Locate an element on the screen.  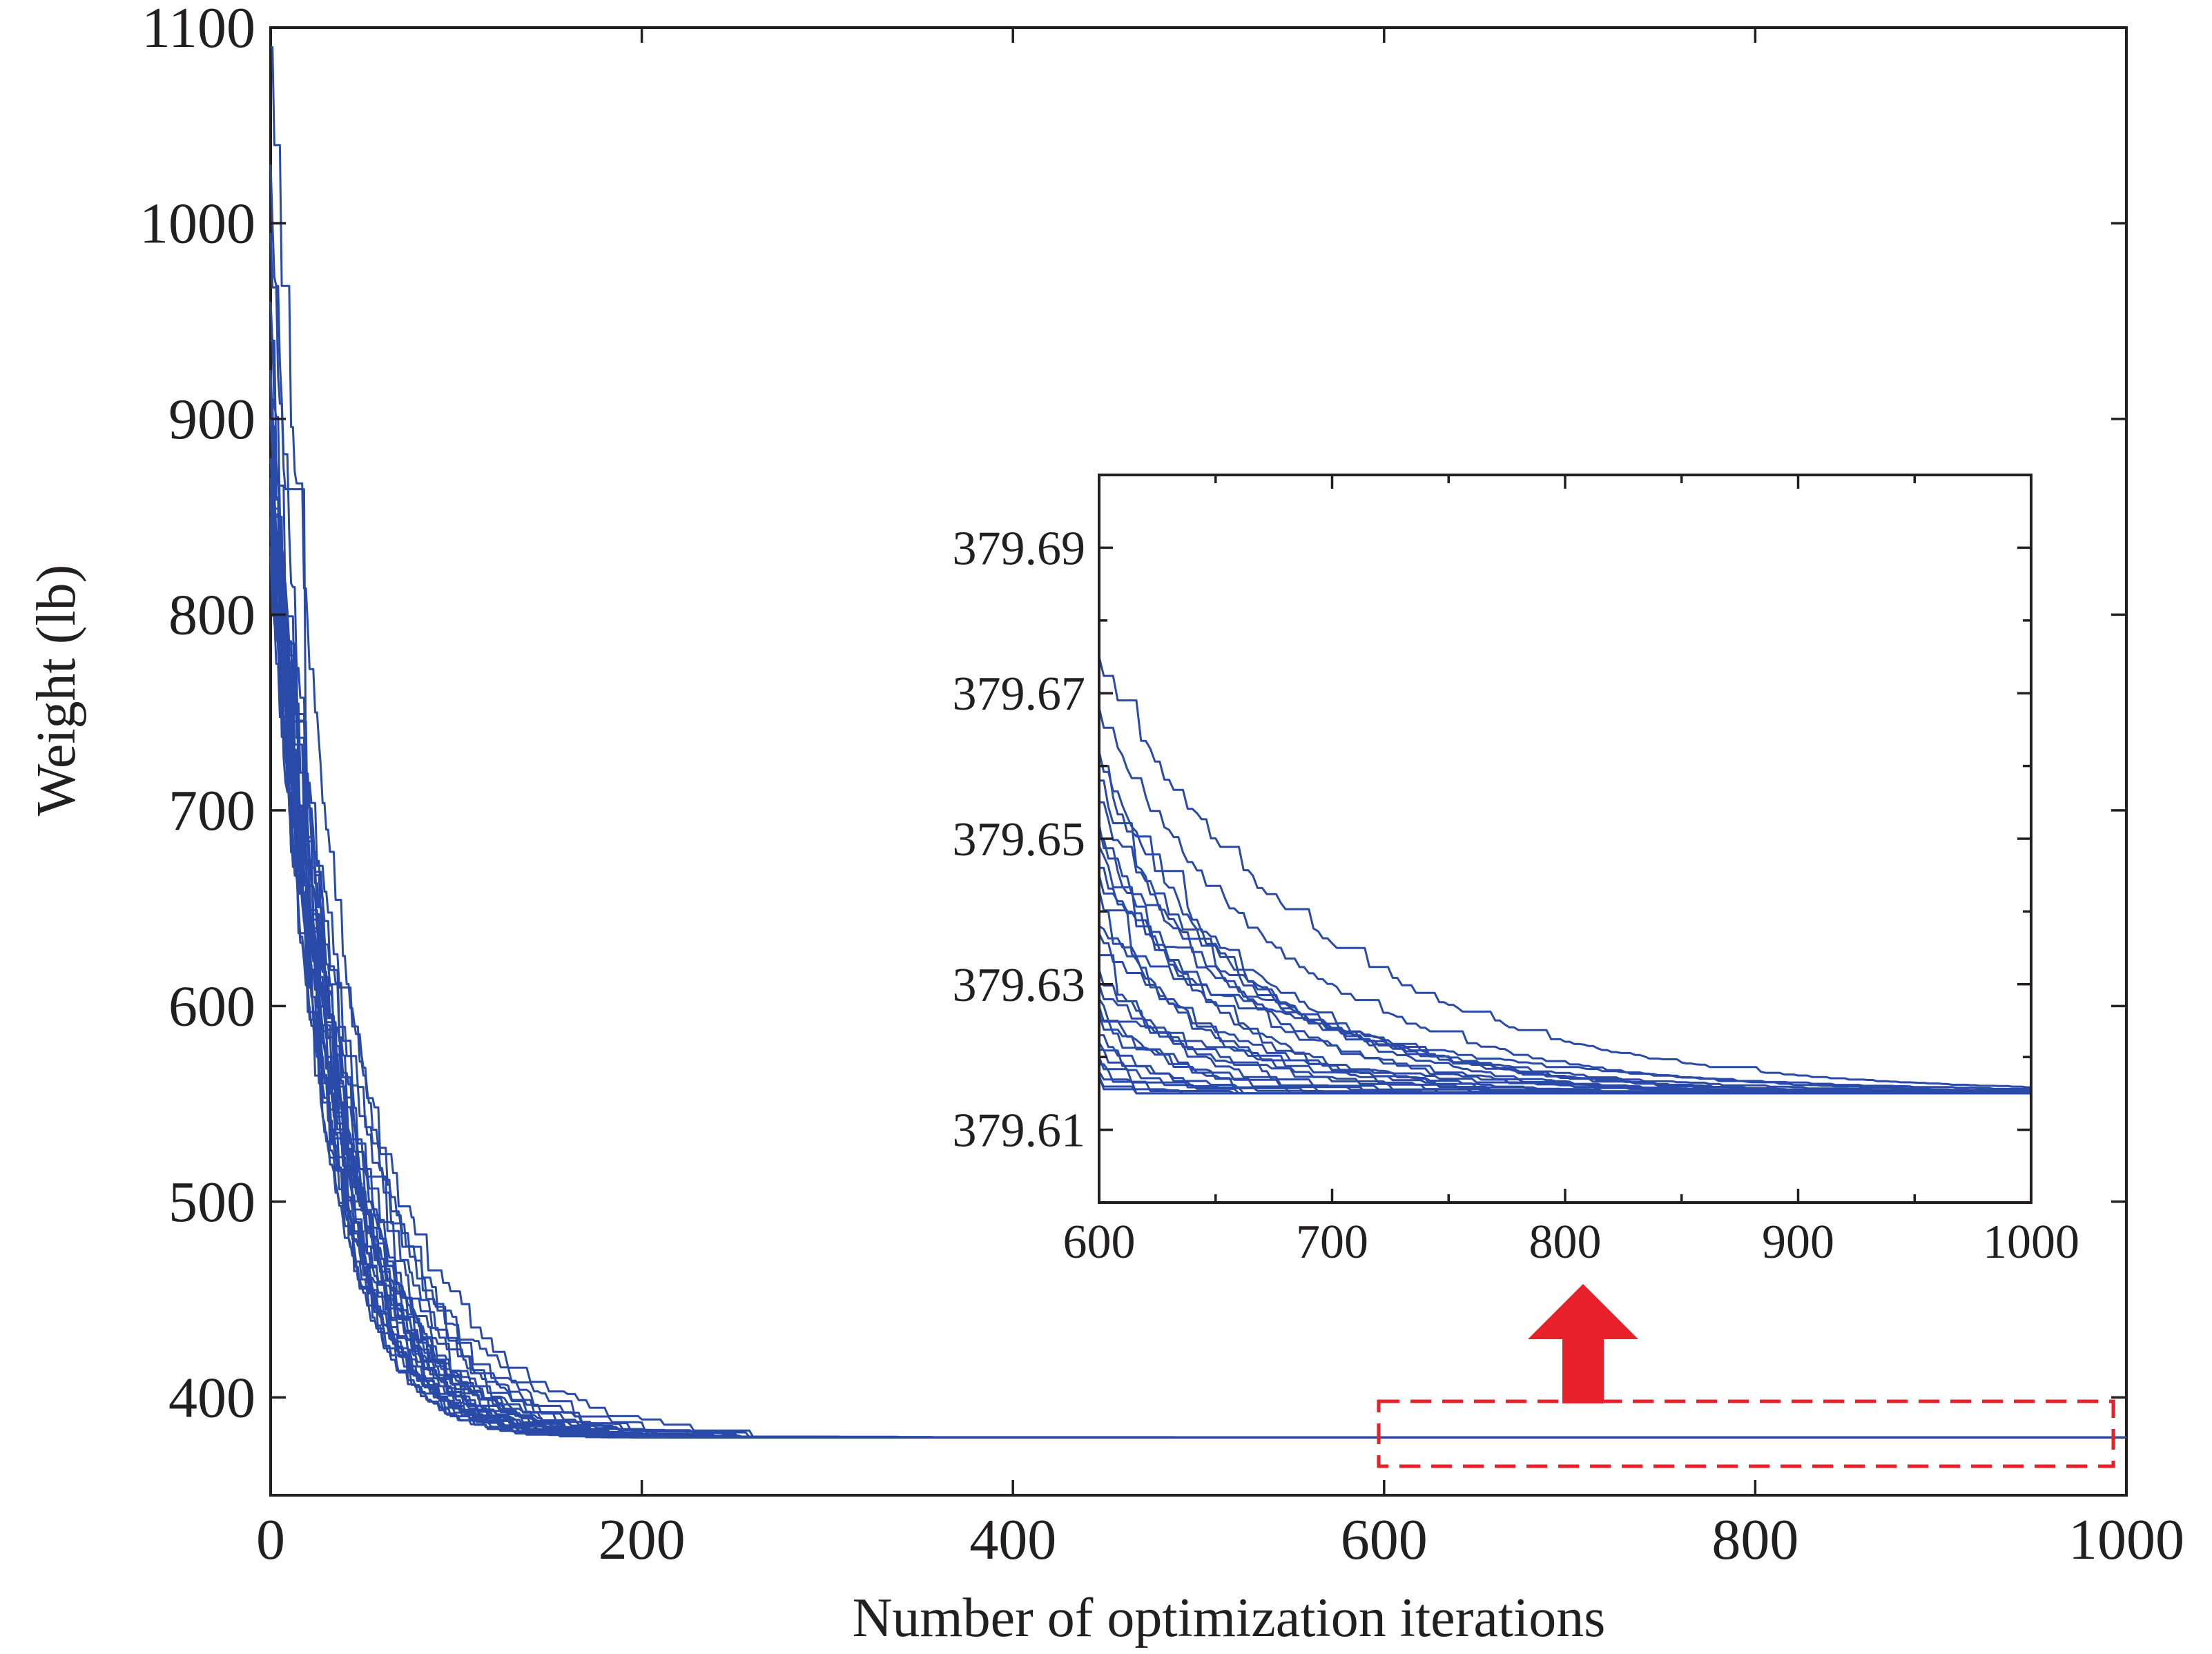
inset-series-group is located at coordinates (1565, 875).